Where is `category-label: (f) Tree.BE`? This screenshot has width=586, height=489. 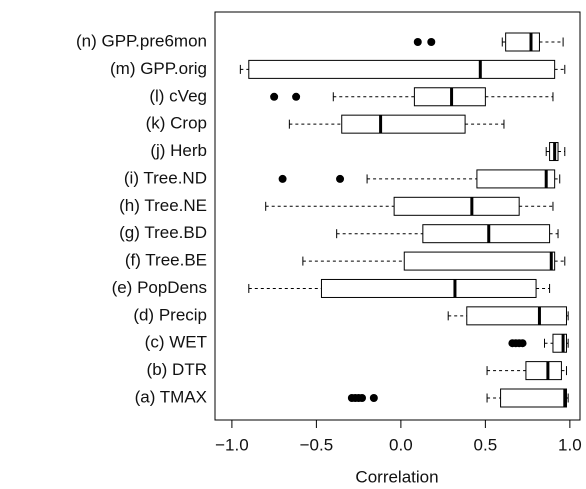 category-label: (f) Tree.BE is located at coordinates (166, 260).